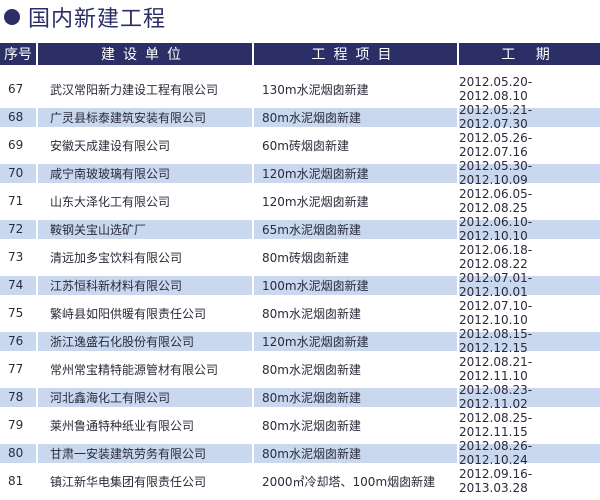  What do you see at coordinates (496, 369) in the screenshot?
I see `cell-period: 2012.08.21-2012.11.10` at bounding box center [496, 369].